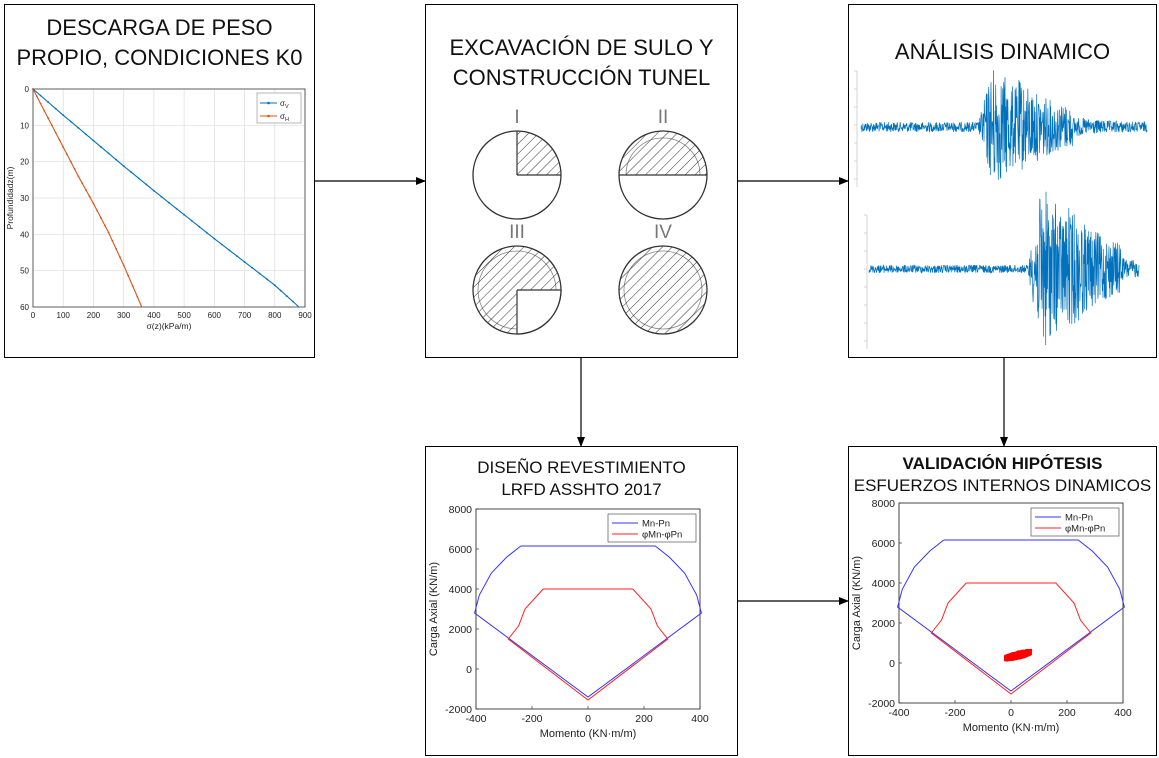 This screenshot has width=1159, height=758. Describe the element at coordinates (461, 550) in the screenshot. I see `y-tick-label: 6000` at that location.